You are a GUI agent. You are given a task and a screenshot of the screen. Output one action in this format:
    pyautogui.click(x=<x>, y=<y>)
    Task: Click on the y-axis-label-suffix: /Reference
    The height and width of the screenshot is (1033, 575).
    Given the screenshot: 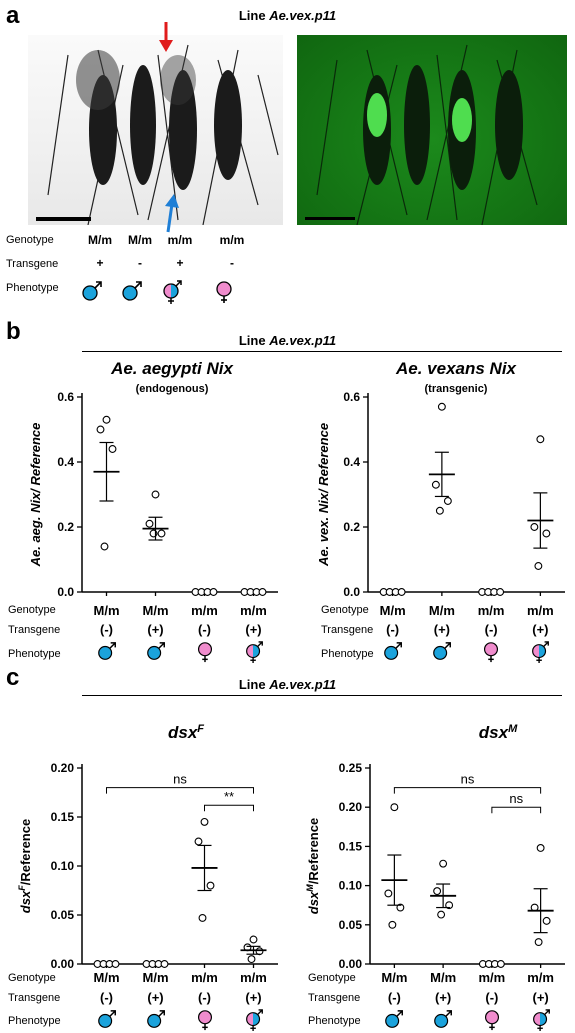 What is the action you would take?
    pyautogui.click(x=313, y=851)
    